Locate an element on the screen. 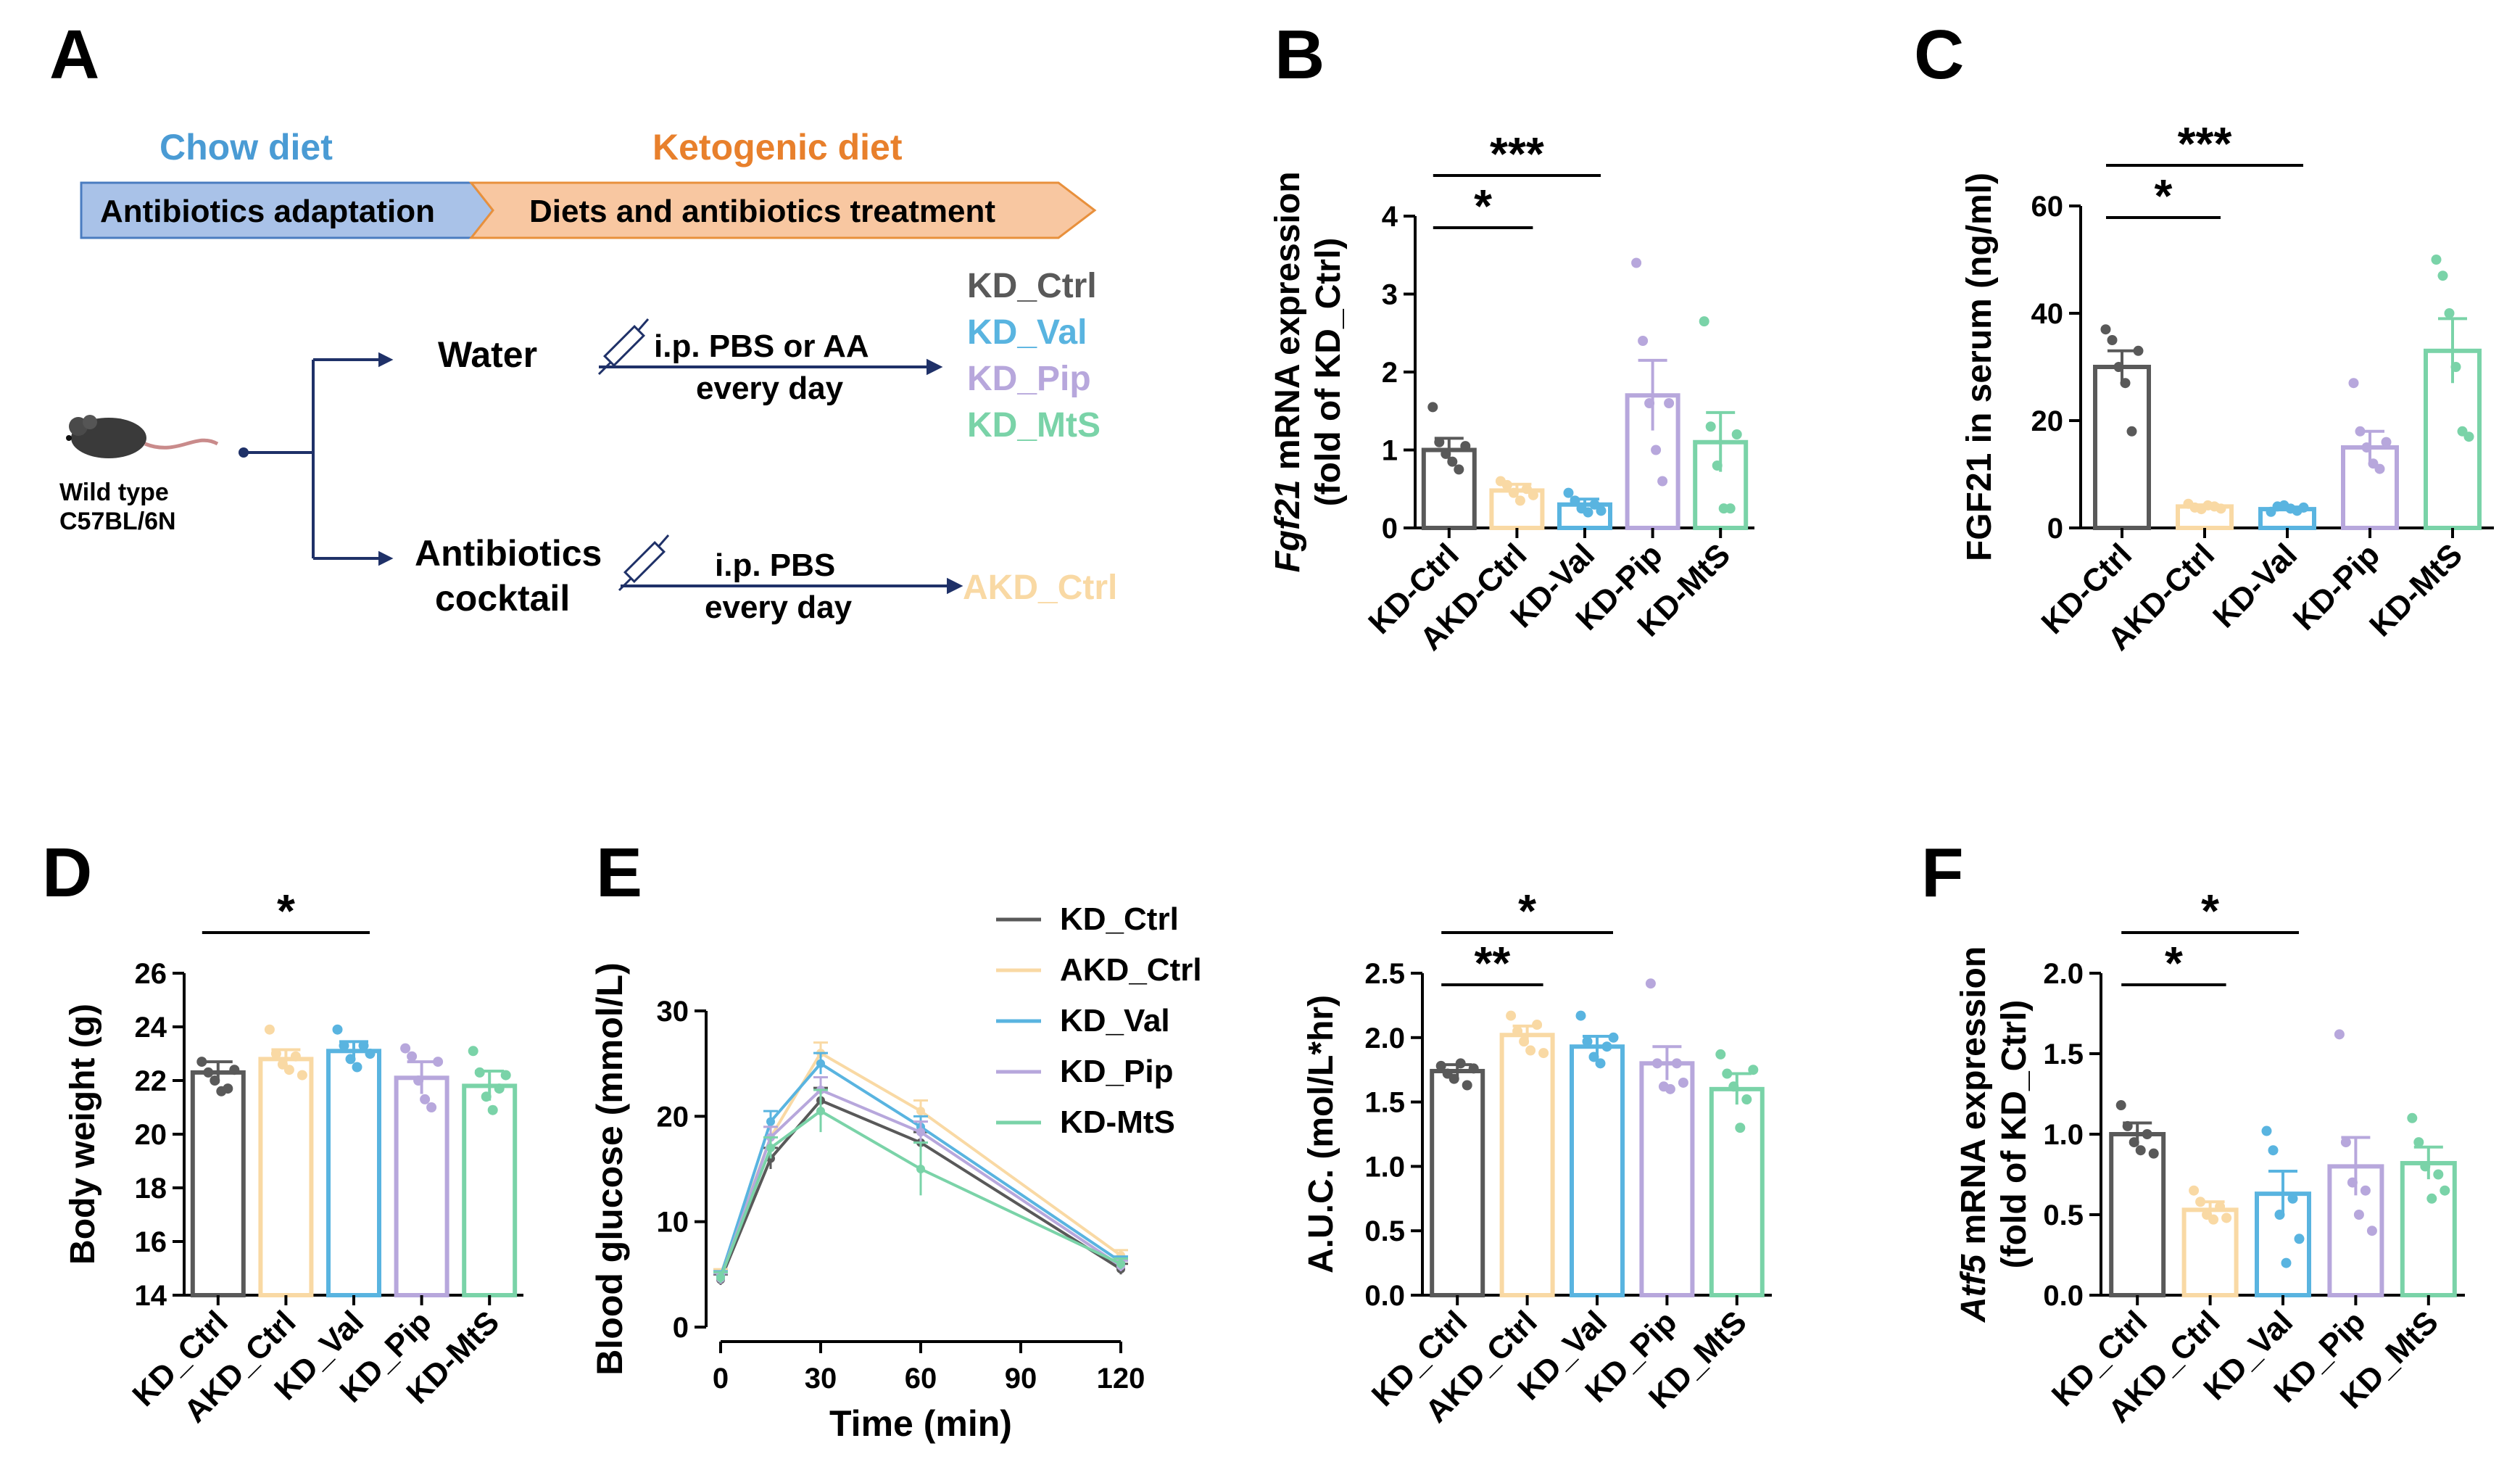 The width and height of the screenshot is (2520, 1483). water-label: Water is located at coordinates (487, 354).